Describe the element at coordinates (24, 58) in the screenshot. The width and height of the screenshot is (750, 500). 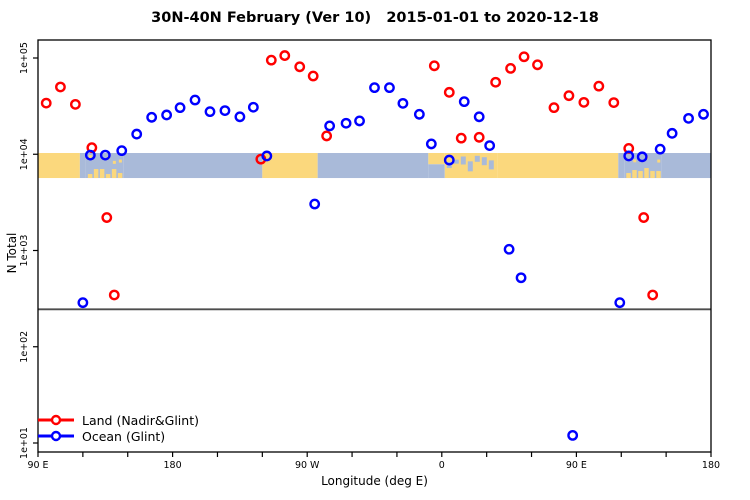
I see `y-tick-label: 1e+05` at that location.